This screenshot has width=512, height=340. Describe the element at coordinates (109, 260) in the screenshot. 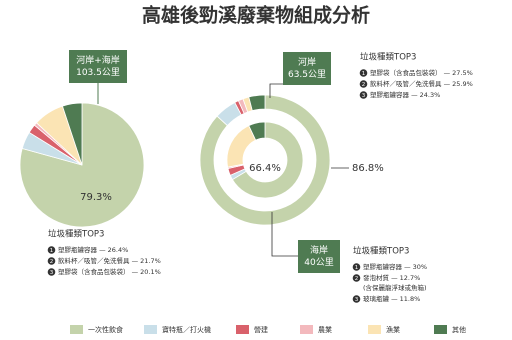

I see `top3-item: 飲料杯／吸管／免洗餐具 — 21.7%` at that location.